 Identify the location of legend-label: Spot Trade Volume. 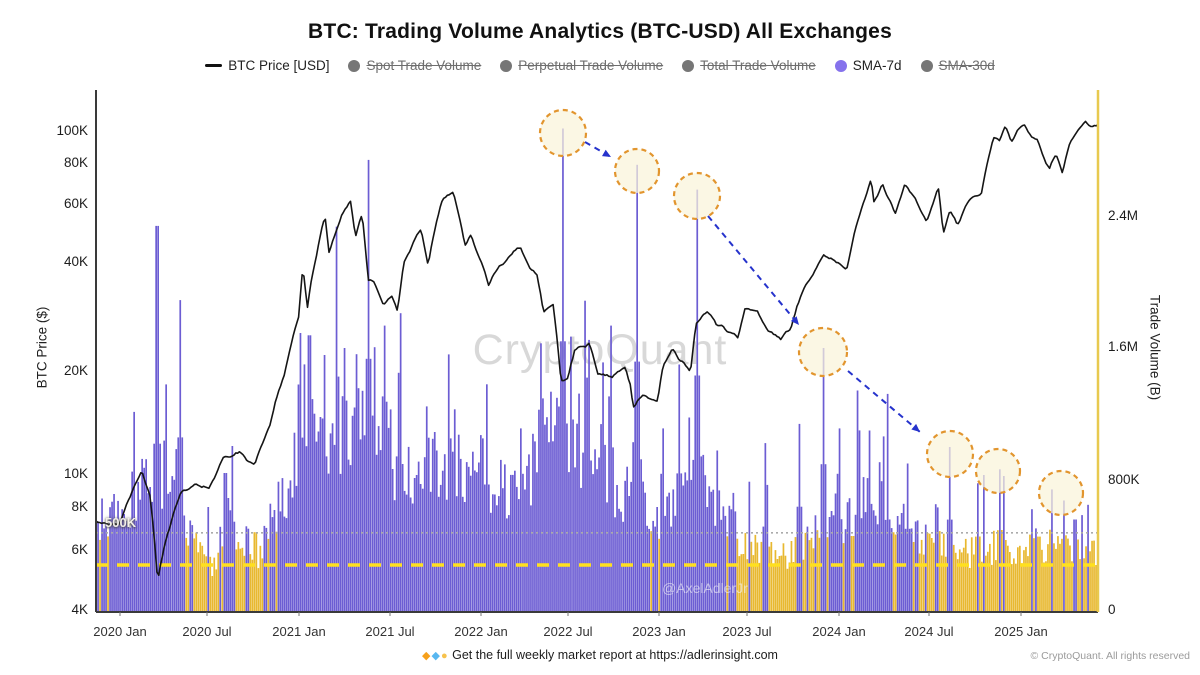
(424, 65).